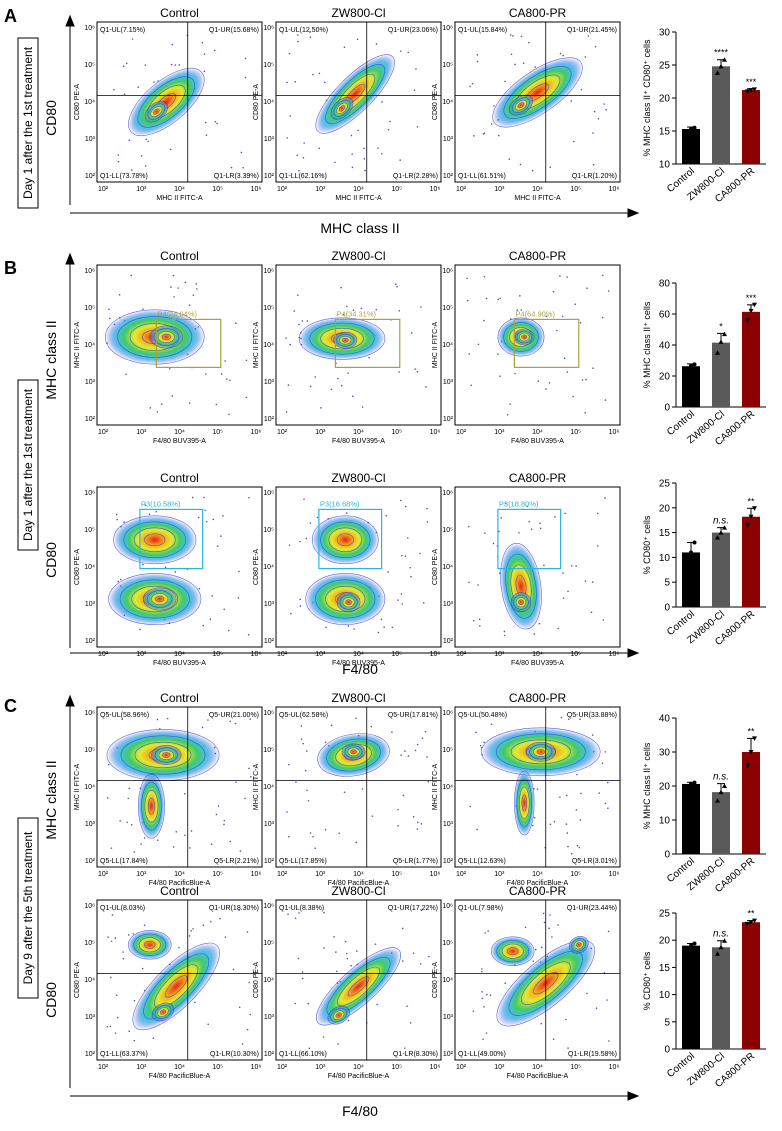 The width and height of the screenshot is (782, 1131). Describe the element at coordinates (665, 753) in the screenshot. I see `y-tick-label: 30` at that location.